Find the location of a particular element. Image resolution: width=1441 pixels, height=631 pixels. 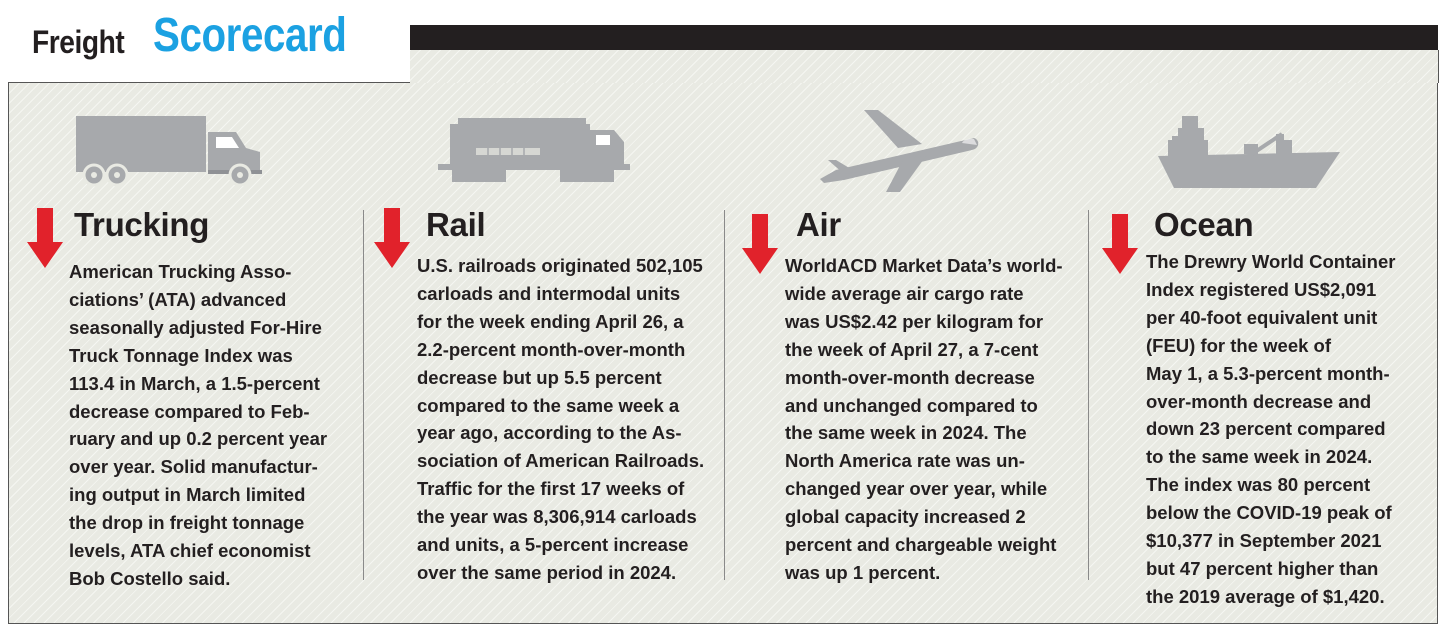

body-line: 2.2-percent month-over-month is located at coordinates (551, 349).